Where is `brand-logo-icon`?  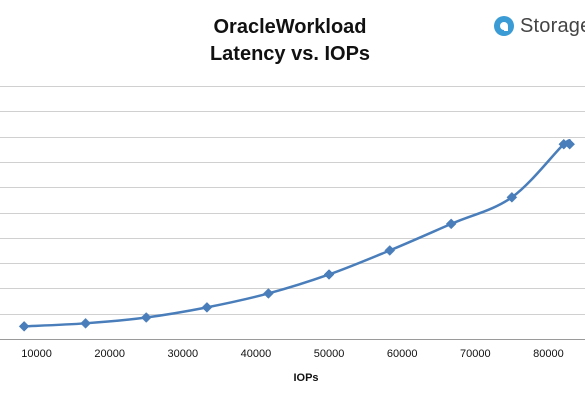
brand-logo-icon is located at coordinates (504, 26).